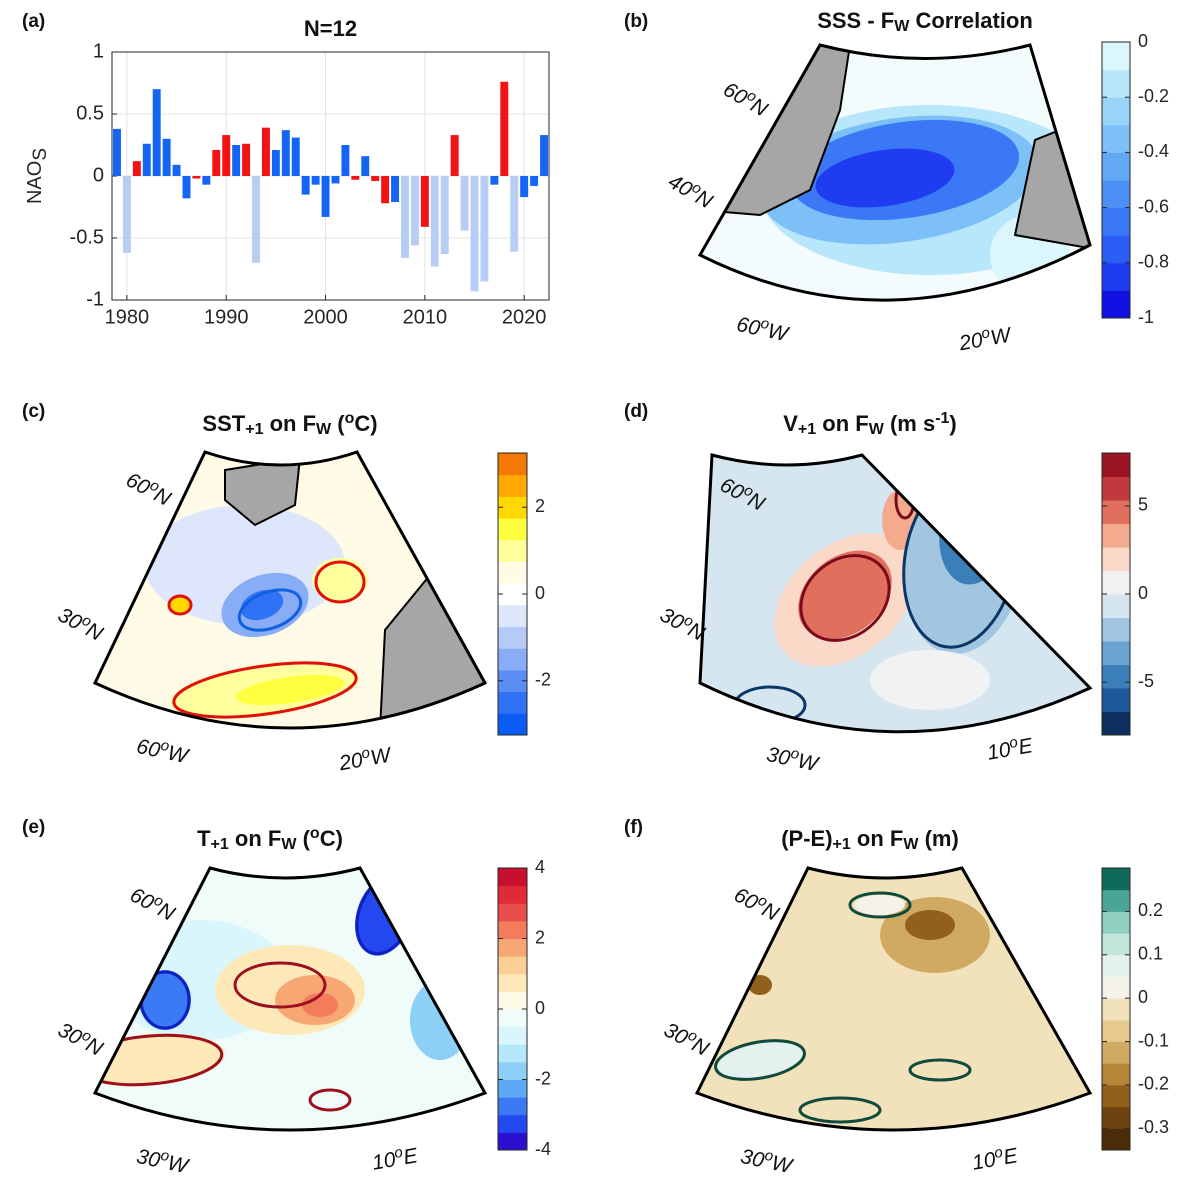 The height and width of the screenshot is (1181, 1187). What do you see at coordinates (35, 182) in the screenshot?
I see `y-axis-label-part: NAO` at bounding box center [35, 182].